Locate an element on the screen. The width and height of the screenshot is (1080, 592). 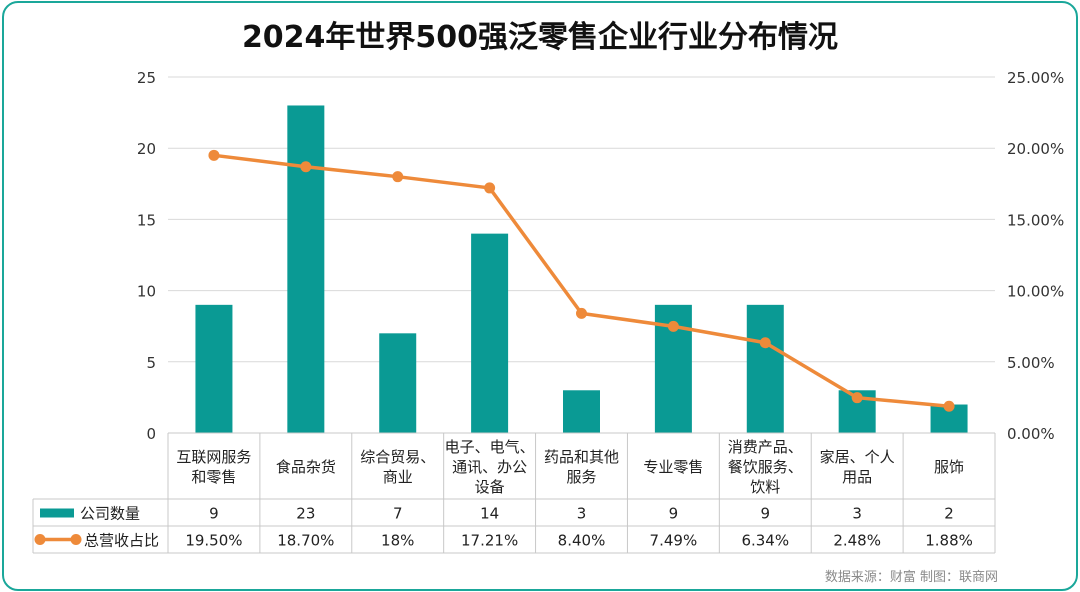
legend-label: 总营收占比 is located at coordinates (121, 541).